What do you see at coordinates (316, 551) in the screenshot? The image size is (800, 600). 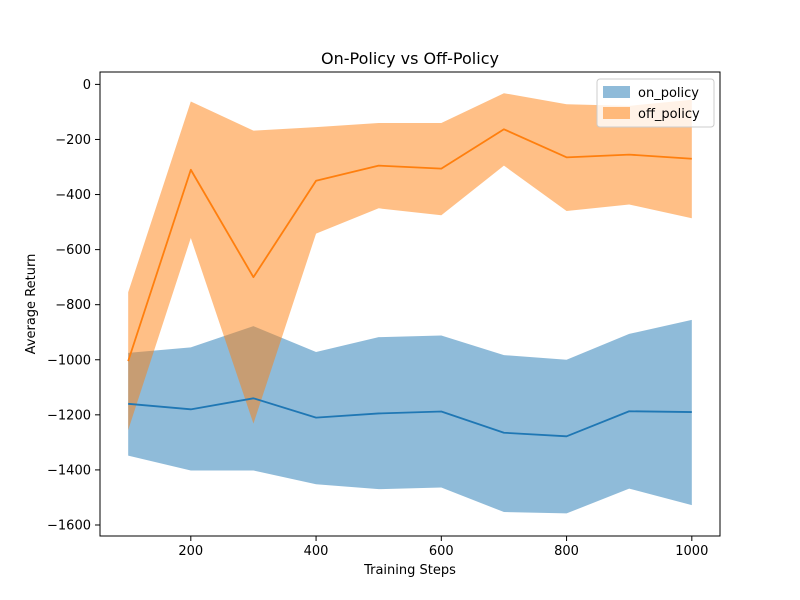 I see `x-tick-label: 400` at bounding box center [316, 551].